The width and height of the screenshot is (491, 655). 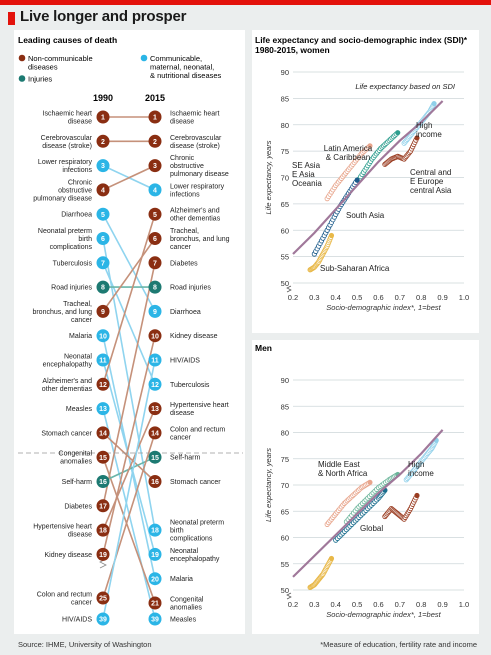 I want to click on series-label-line: income, so click(x=421, y=473).